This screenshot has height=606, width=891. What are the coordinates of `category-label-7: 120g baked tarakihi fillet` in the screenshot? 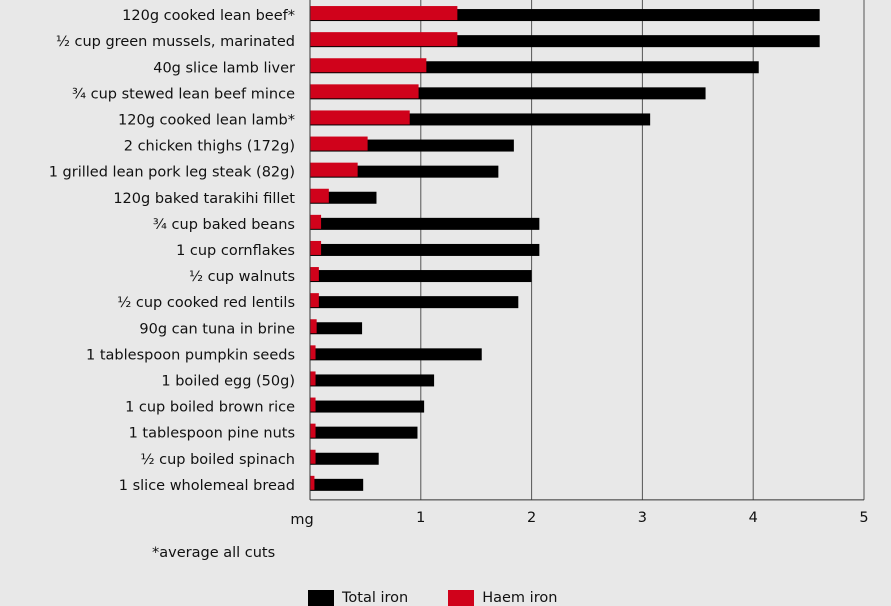 It's located at (204, 199).